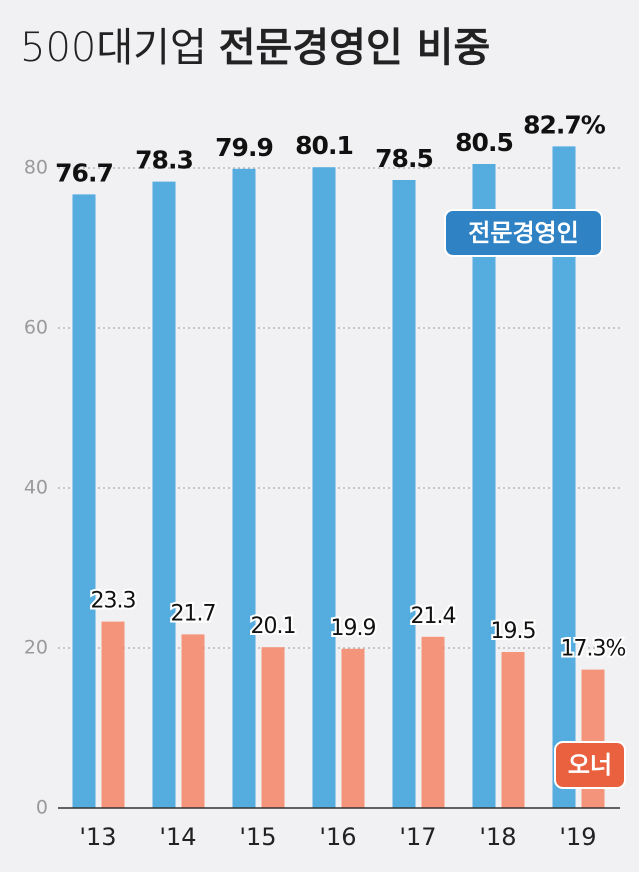 Image resolution: width=639 pixels, height=872 pixels. What do you see at coordinates (355, 48) in the screenshot?
I see `title-bold: 전문경영인 비중` at bounding box center [355, 48].